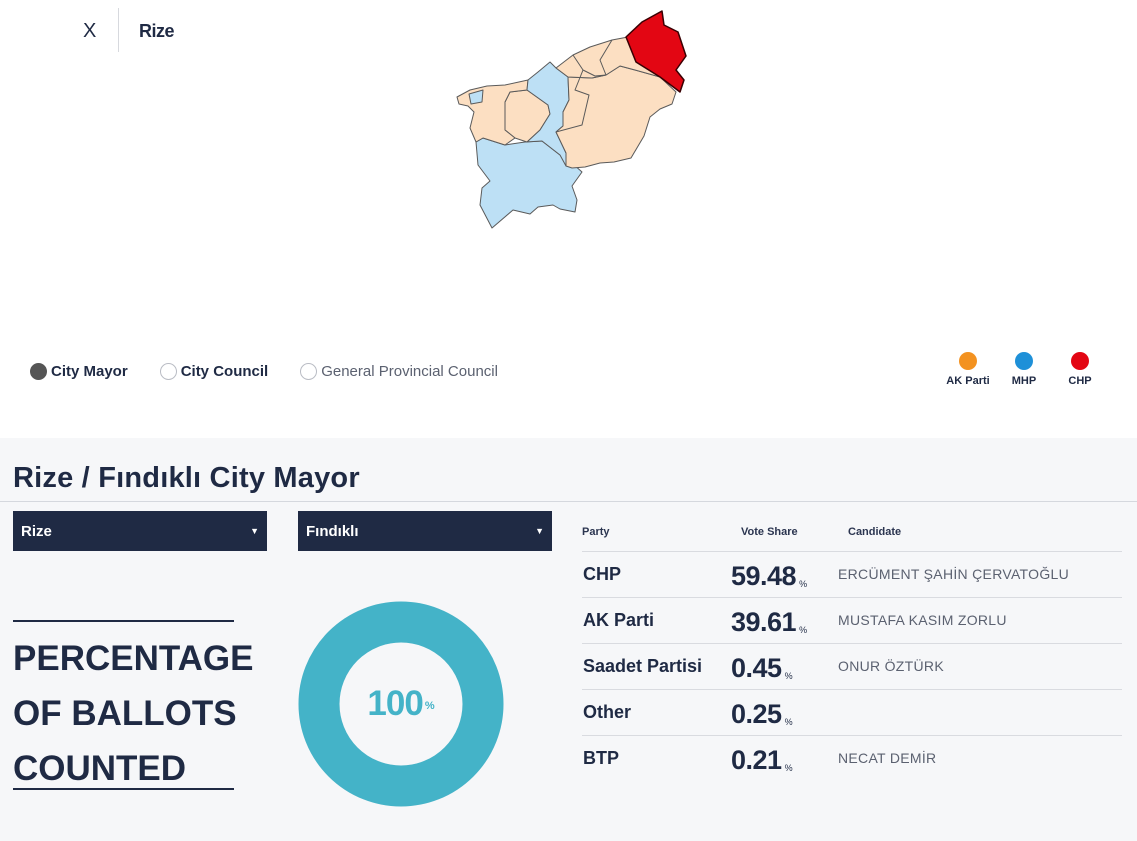  I want to click on legend-item-chp: CHP, so click(1080, 369).